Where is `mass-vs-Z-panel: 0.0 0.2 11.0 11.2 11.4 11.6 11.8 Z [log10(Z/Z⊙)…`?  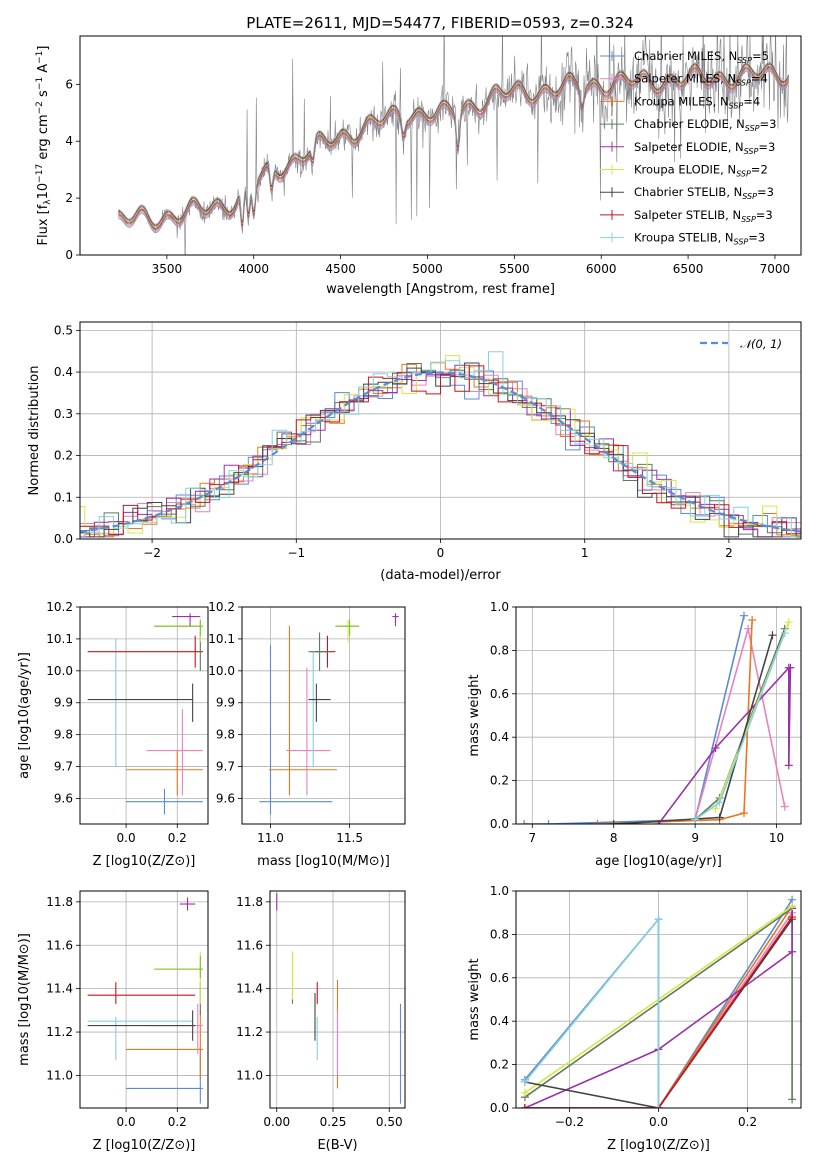
mass-vs-Z-panel: 0.0 0.2 11.0 11.2 11.4 11.6 11.8 Z [log10(Z/Z⊙)… is located at coordinates (113, 1021).